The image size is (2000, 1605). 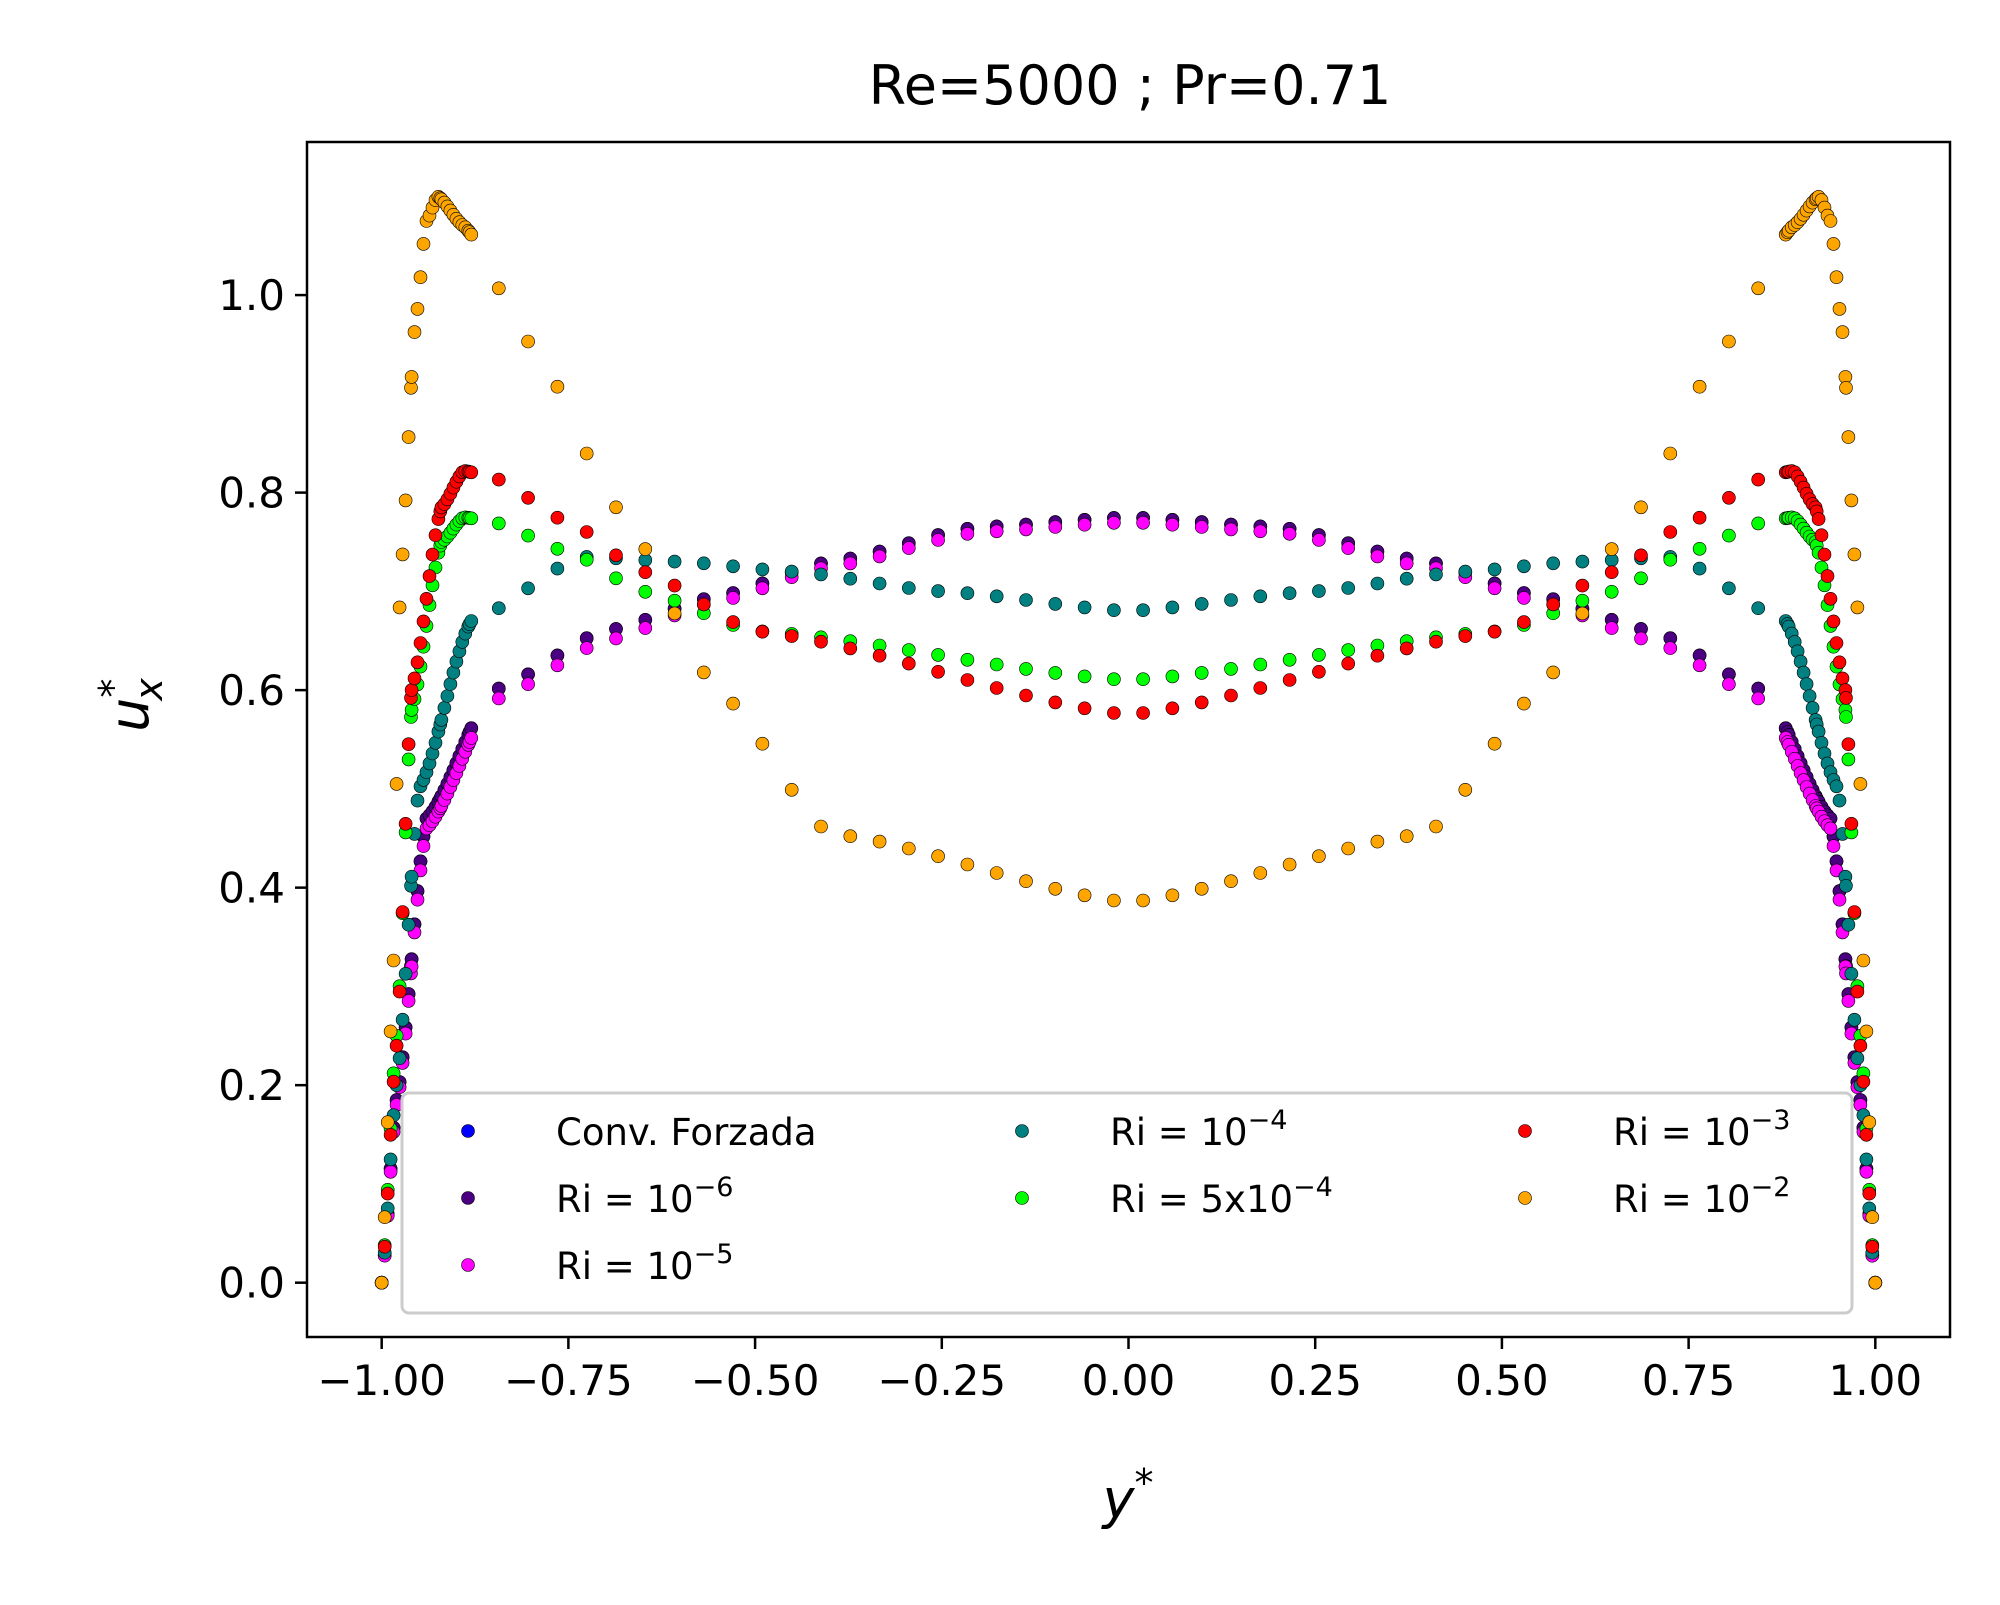 What do you see at coordinates (1198, 1129) in the screenshot?
I see `legend-label: Ri = 10−4` at bounding box center [1198, 1129].